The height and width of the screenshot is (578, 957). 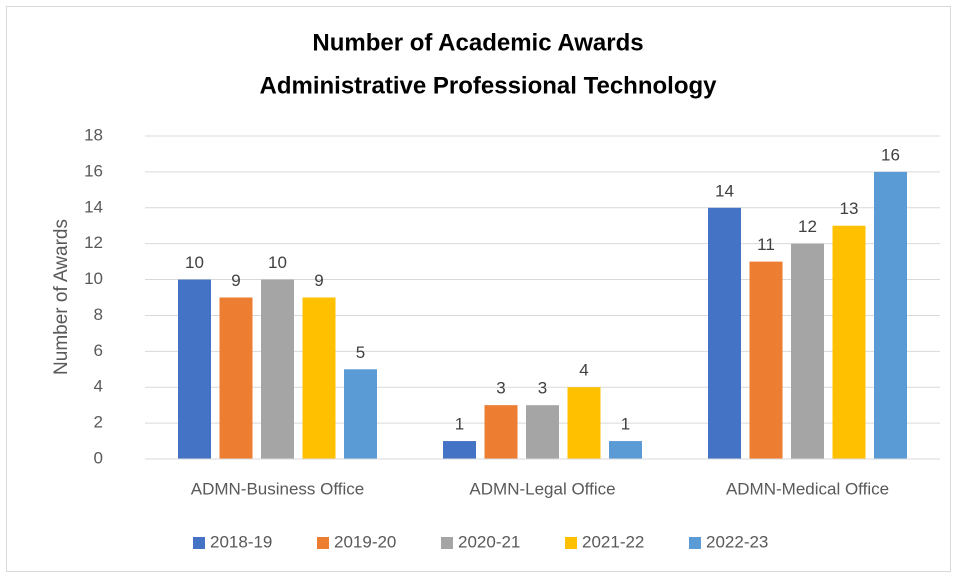 What do you see at coordinates (98, 350) in the screenshot?
I see `y-tick-label: 6` at bounding box center [98, 350].